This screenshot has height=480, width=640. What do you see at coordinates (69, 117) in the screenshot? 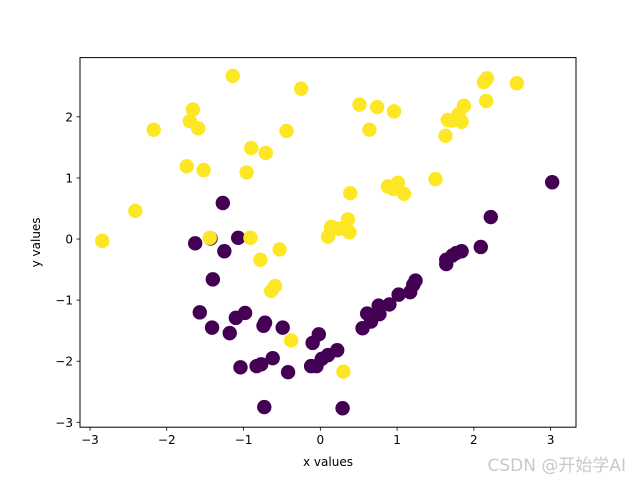
I see `y-tick-label: 2` at bounding box center [69, 117].